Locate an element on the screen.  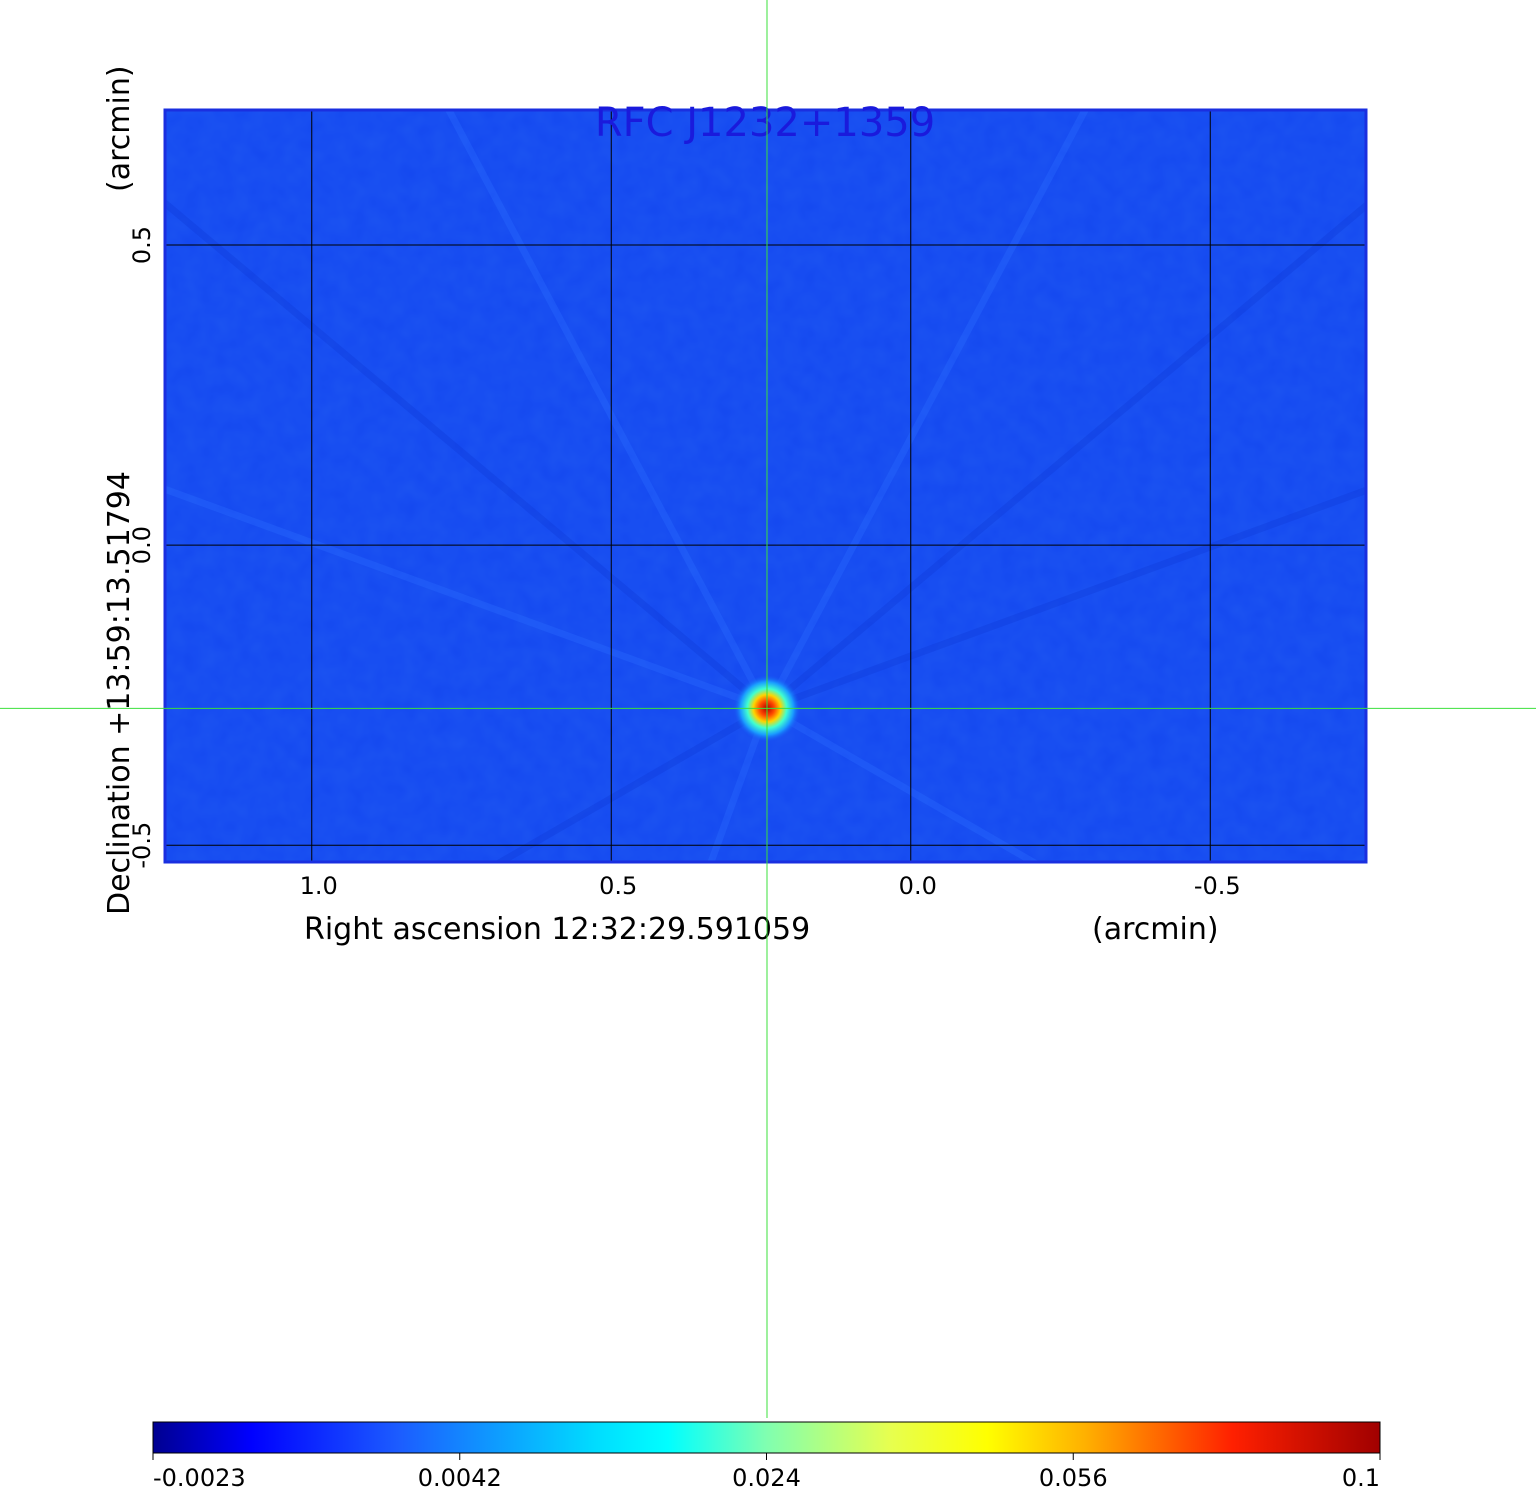
plot-title: RFC J1232+1359 is located at coordinates (765, 123).